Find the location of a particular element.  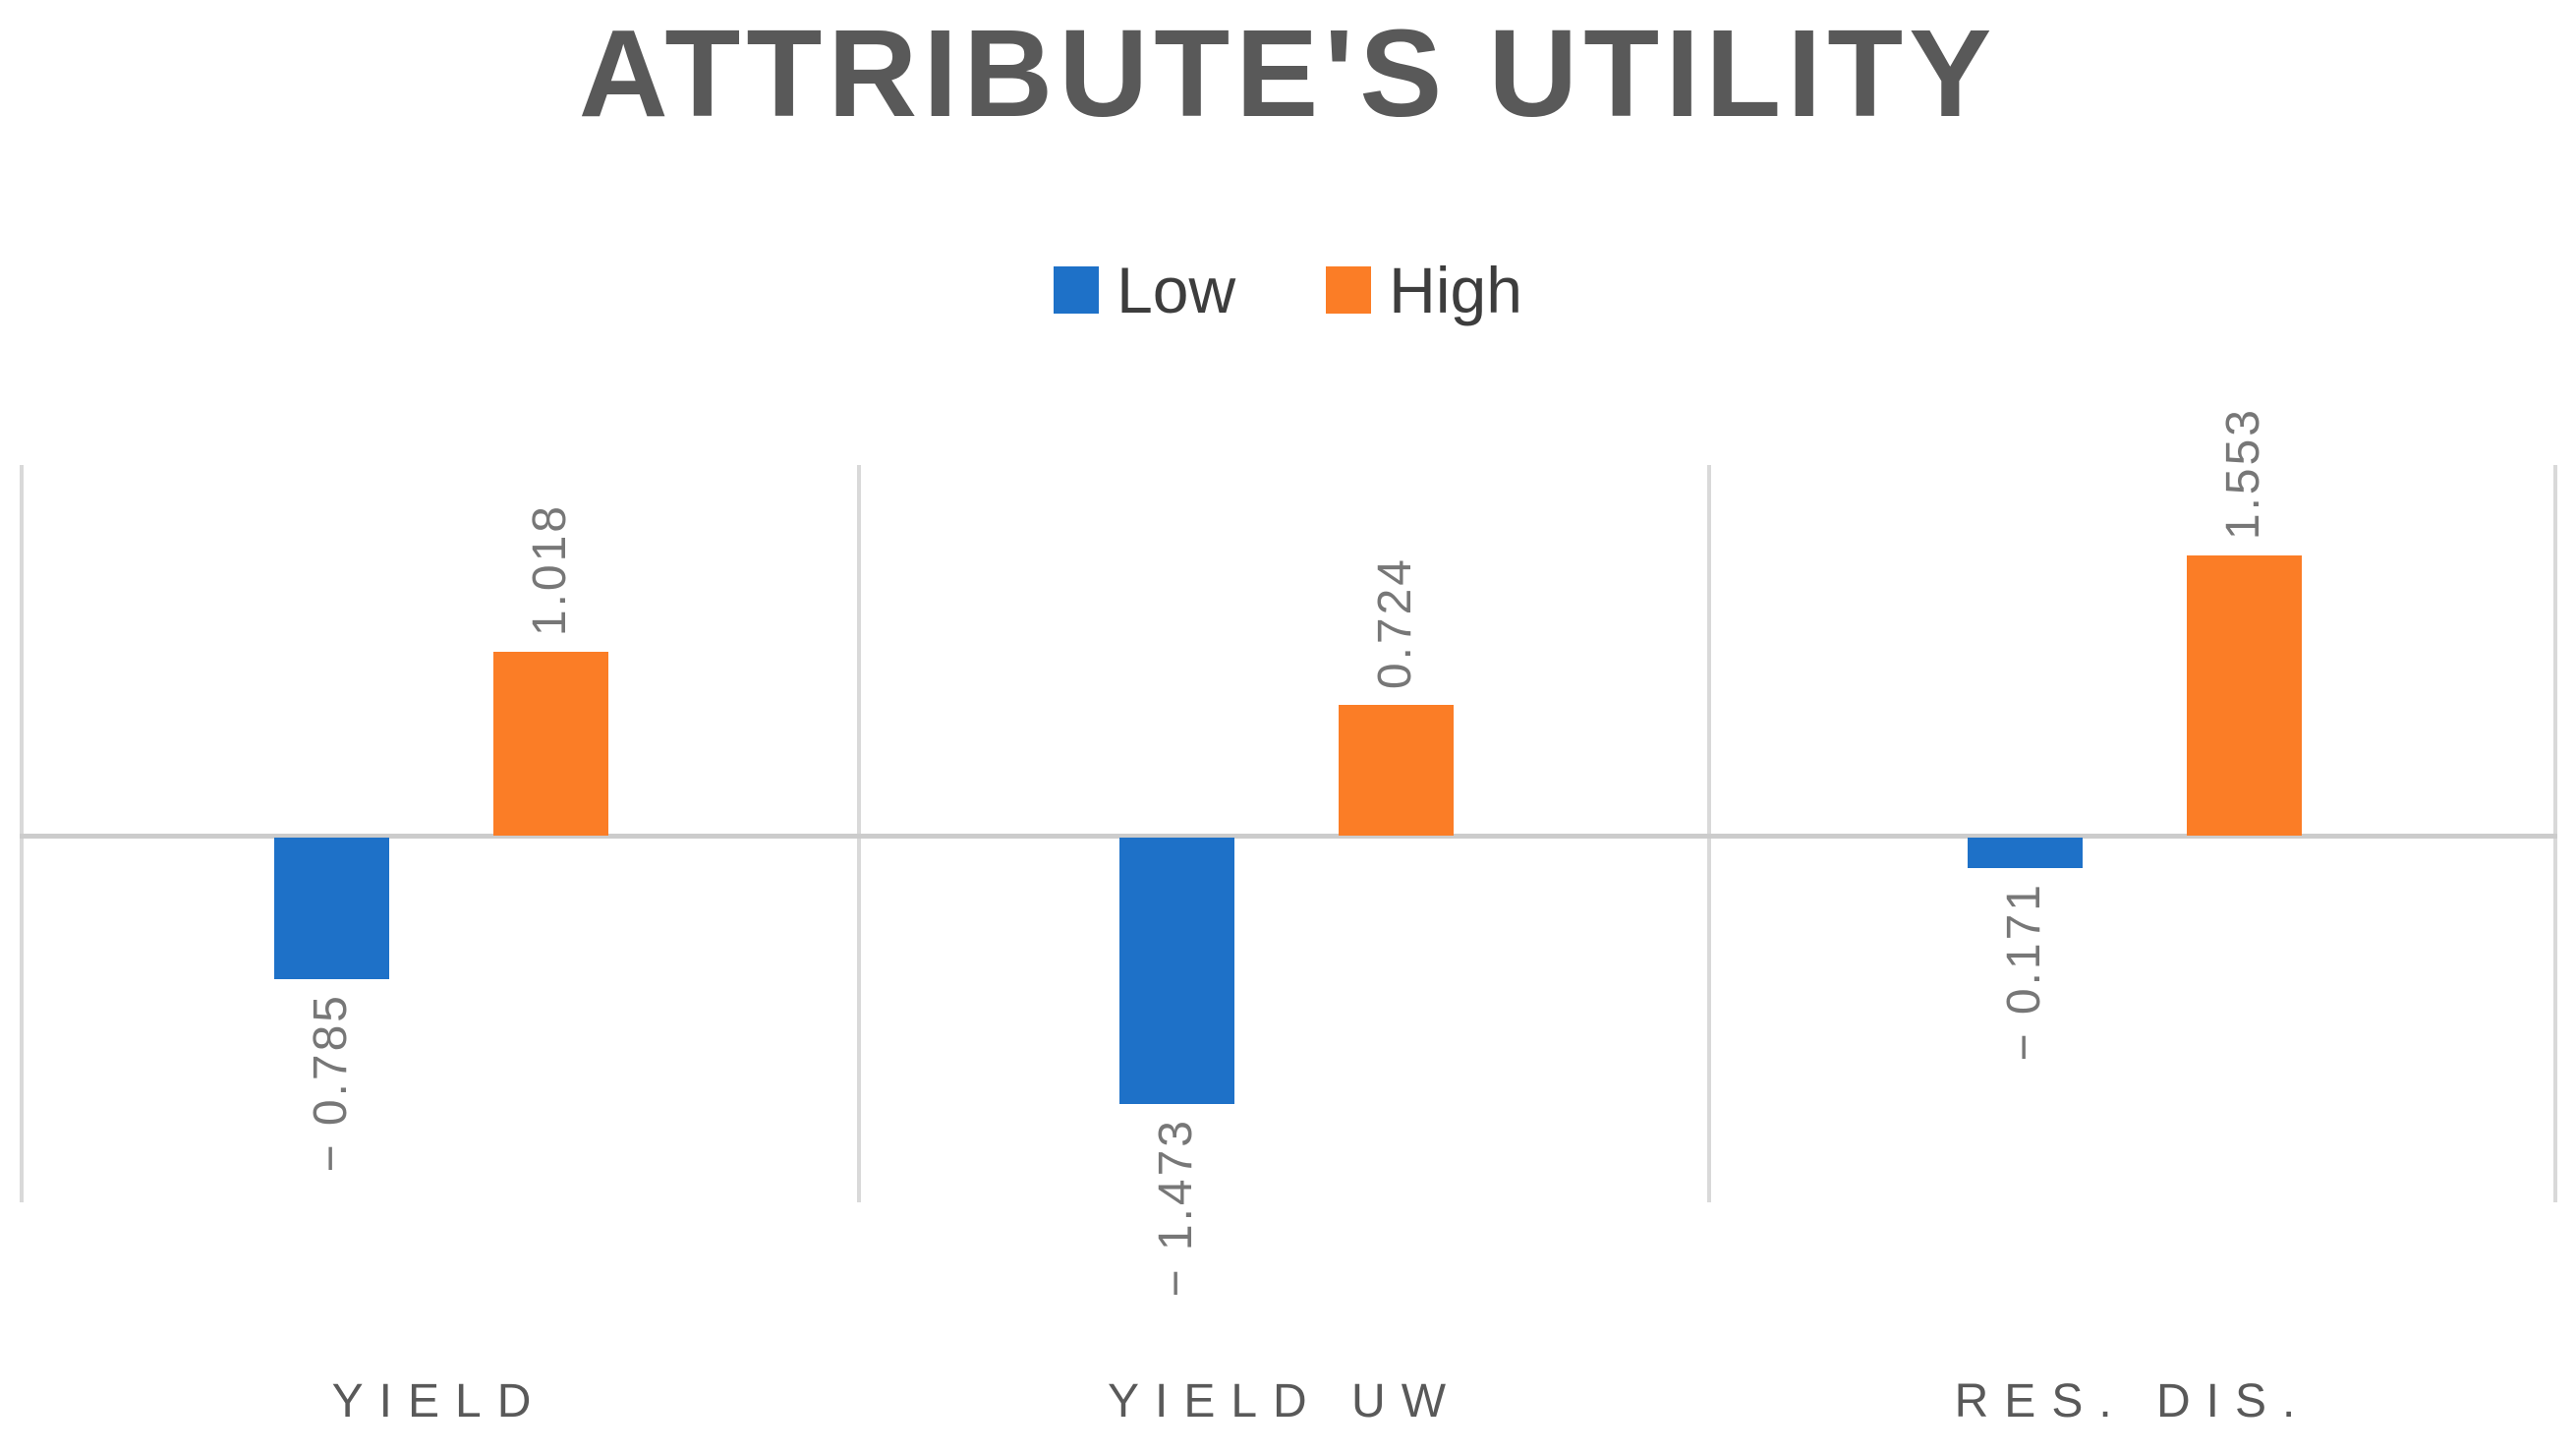

category-label-1: YIELD is located at coordinates (439, 1401).